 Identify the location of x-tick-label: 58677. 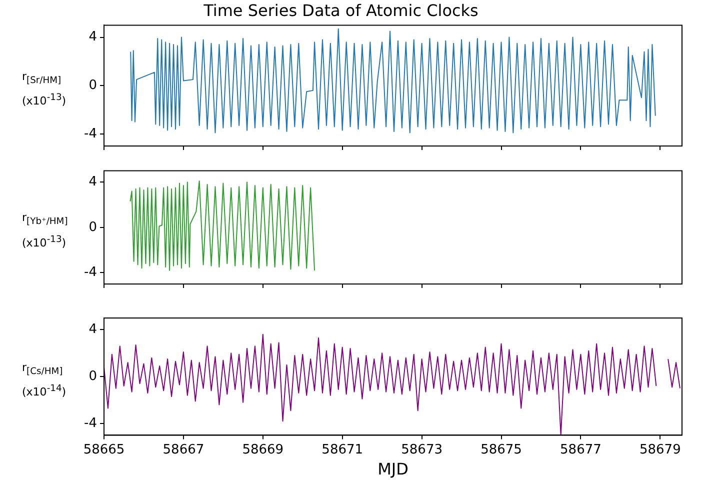
(581, 450).